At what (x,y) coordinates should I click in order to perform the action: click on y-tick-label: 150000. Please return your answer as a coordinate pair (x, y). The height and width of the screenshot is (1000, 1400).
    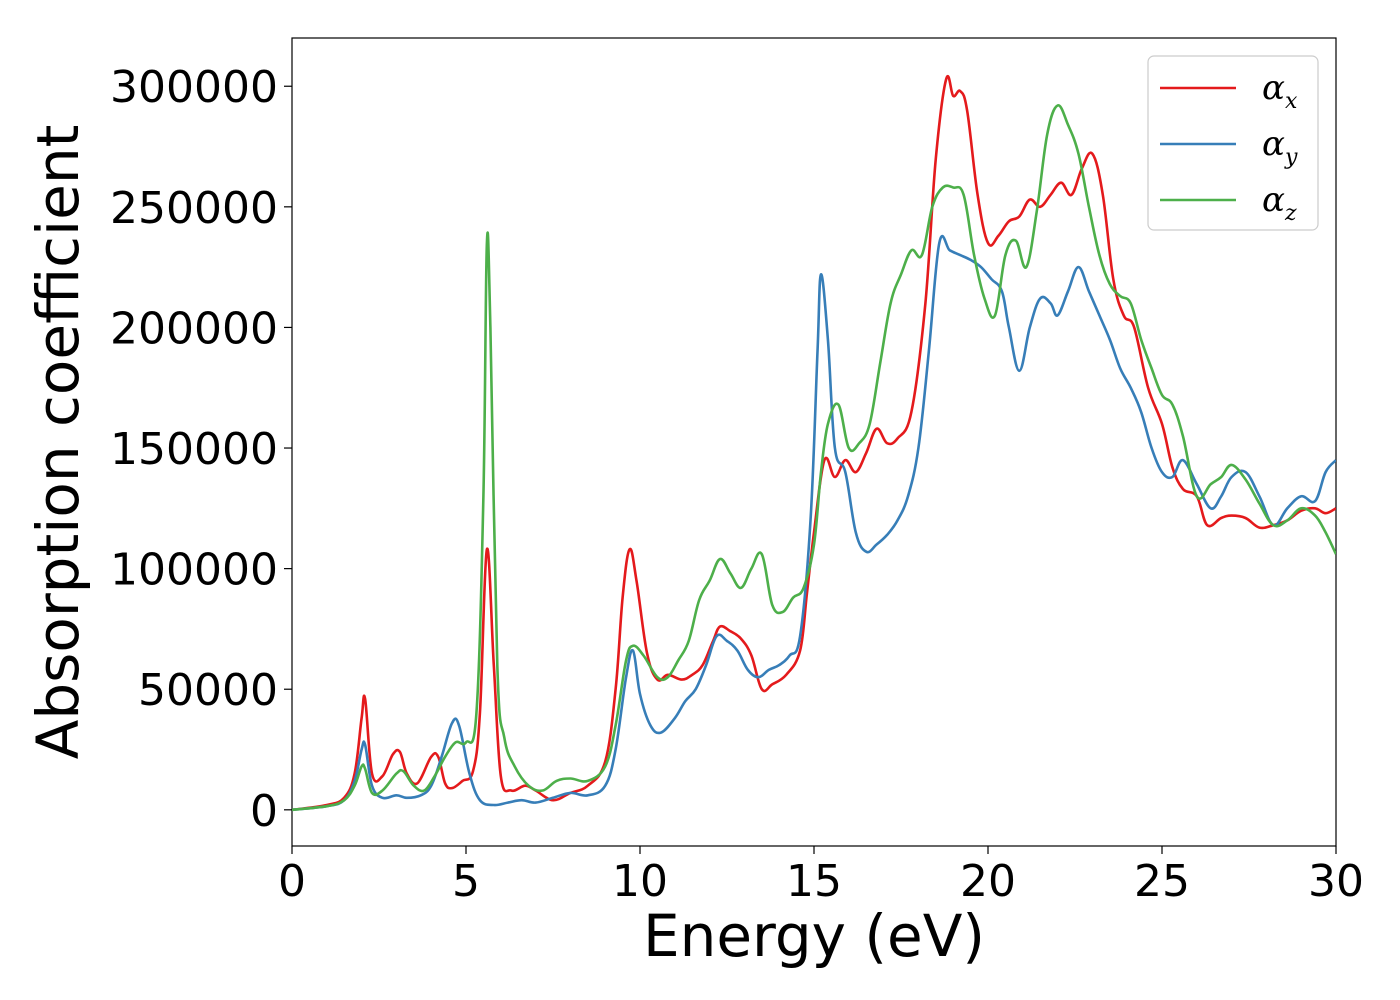
    Looking at the image, I should click on (194, 449).